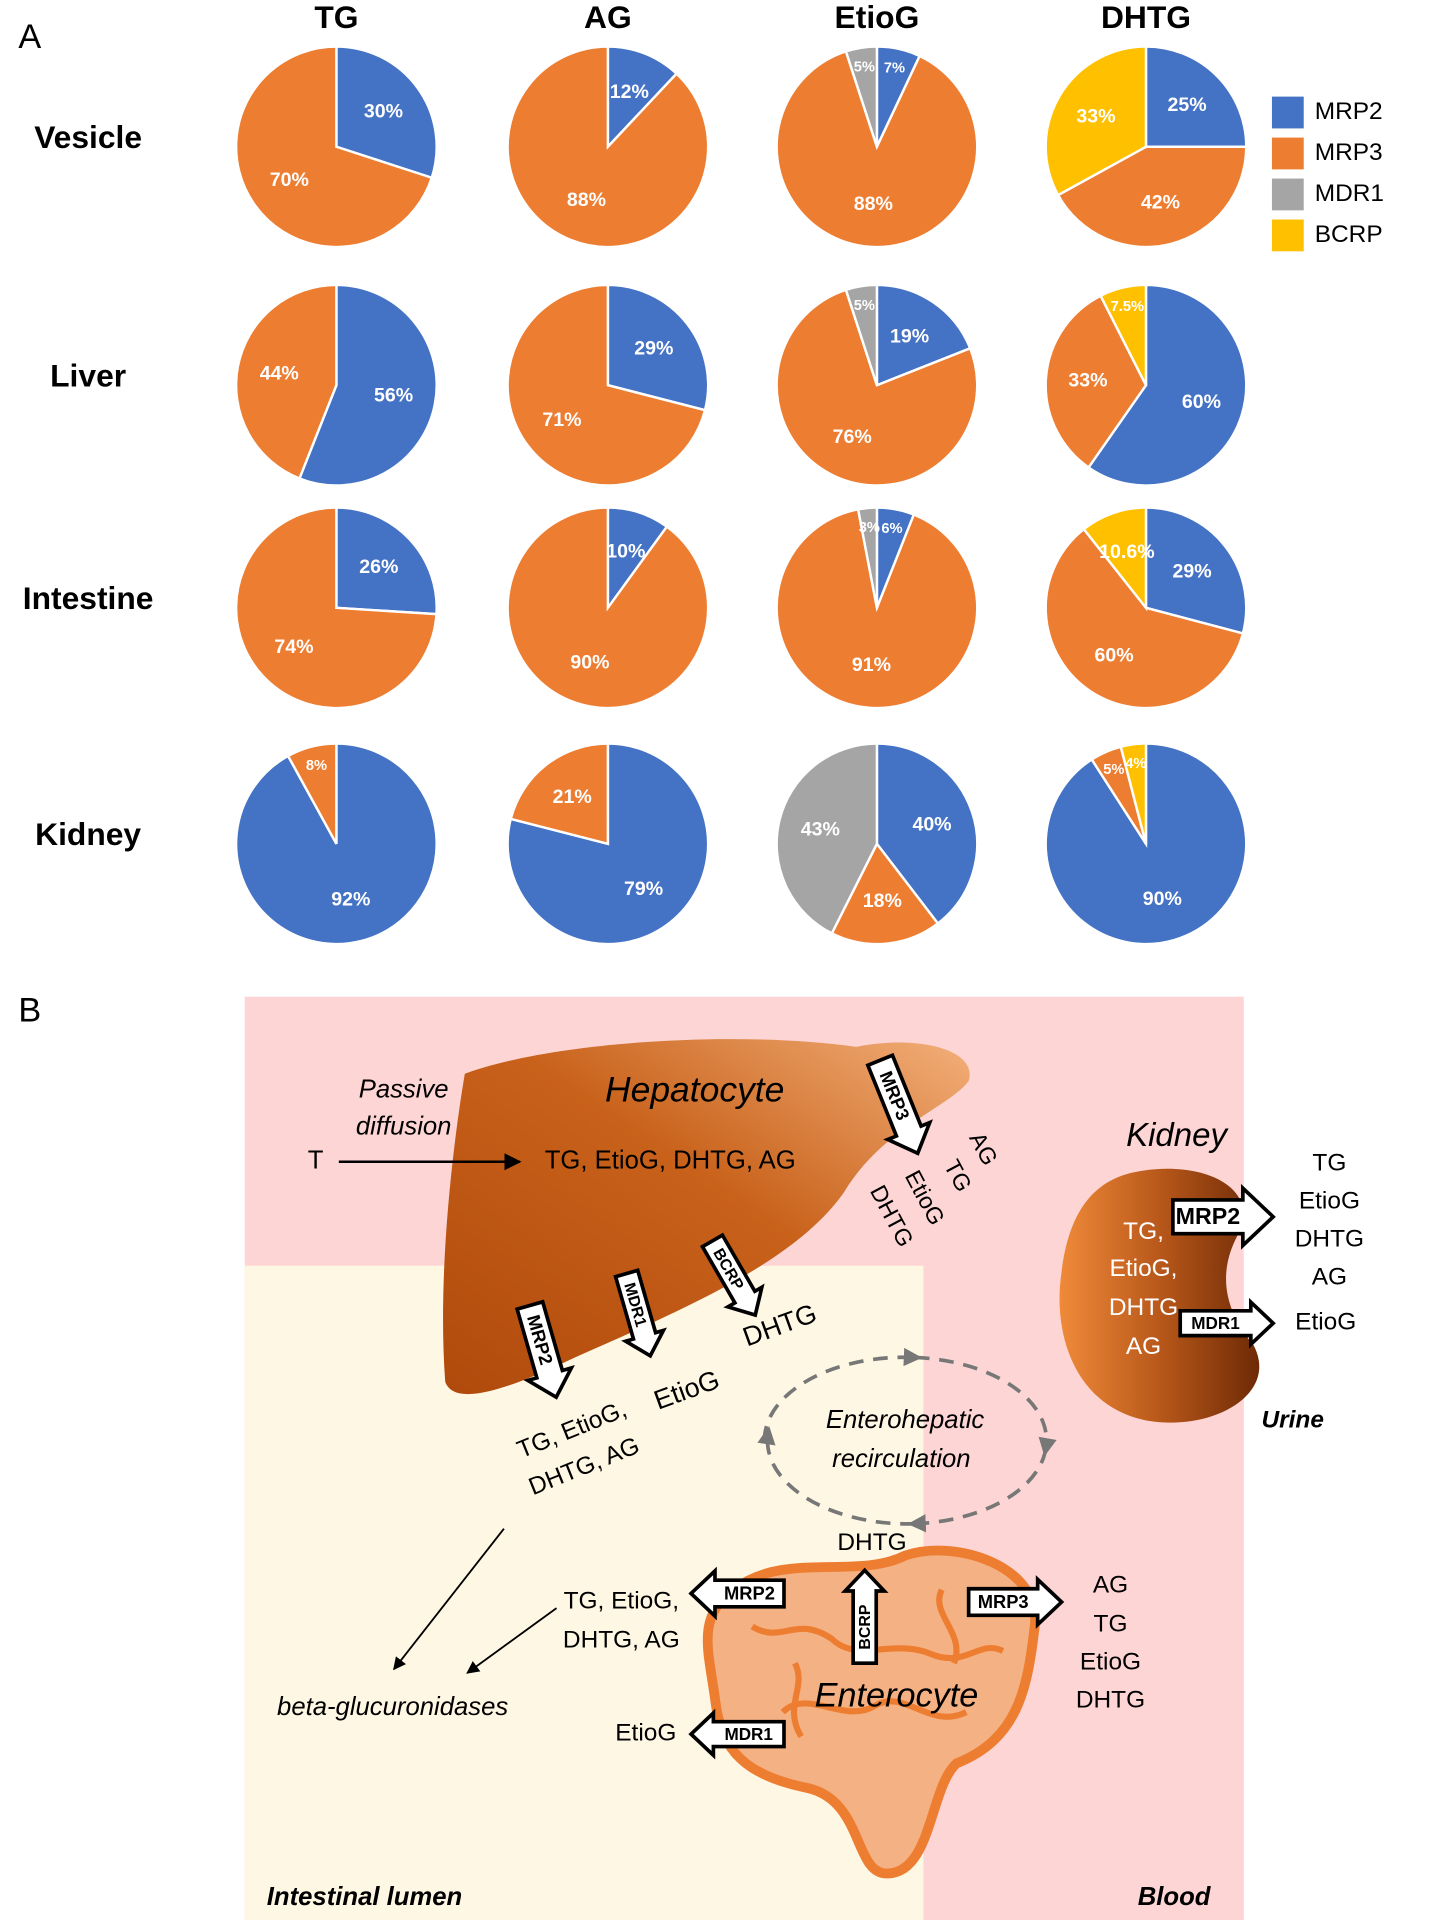  What do you see at coordinates (404, 1090) in the screenshot?
I see `uptake-label: Passive` at bounding box center [404, 1090].